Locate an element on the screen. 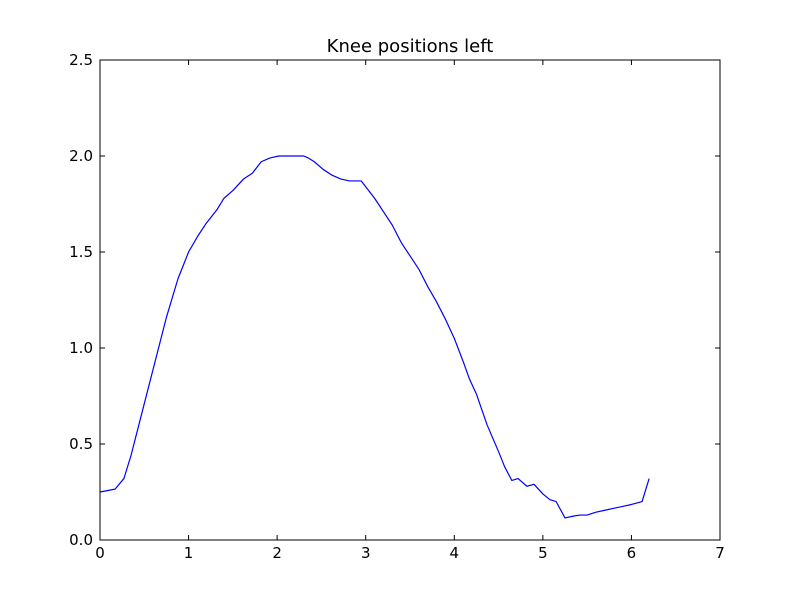 The image size is (800, 600). y-tick-label: 0.0 is located at coordinates (81, 540).